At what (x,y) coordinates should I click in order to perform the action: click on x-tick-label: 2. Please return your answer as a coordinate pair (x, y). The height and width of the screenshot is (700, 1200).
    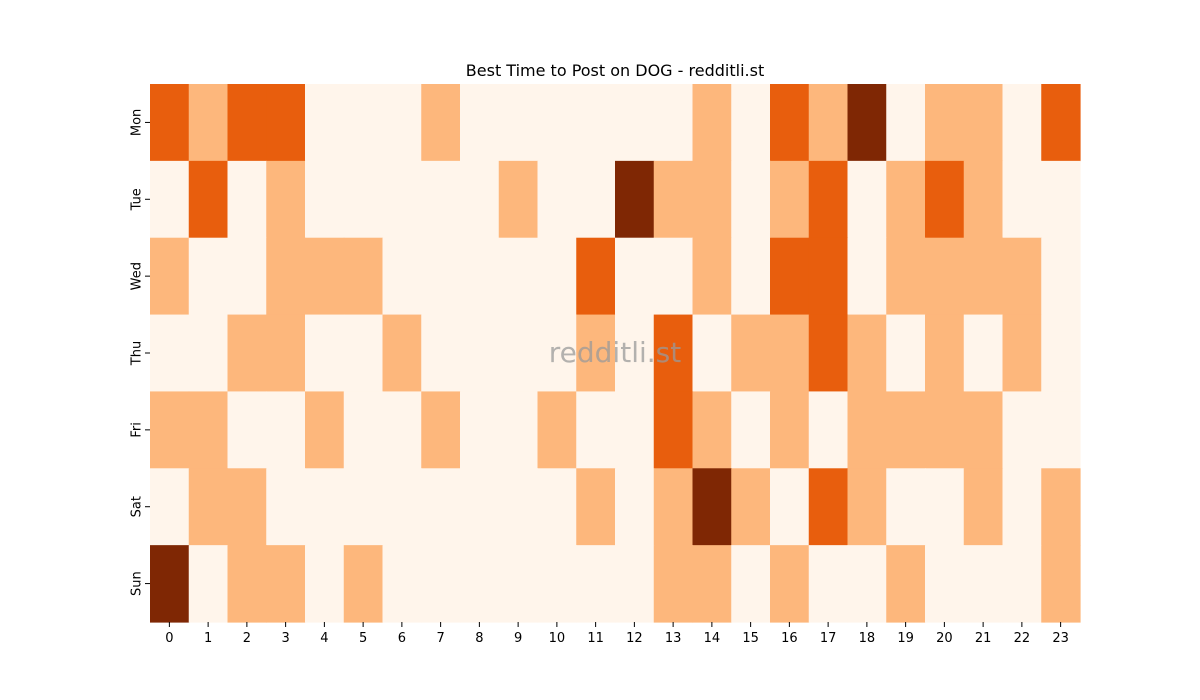
    Looking at the image, I should click on (247, 638).